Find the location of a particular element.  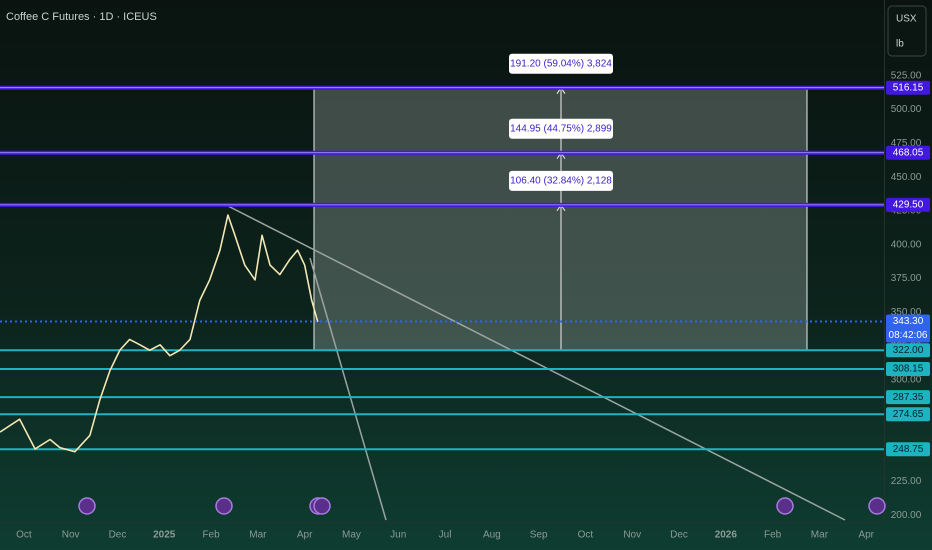

y-tick-label: 475.00 is located at coordinates (906, 143).